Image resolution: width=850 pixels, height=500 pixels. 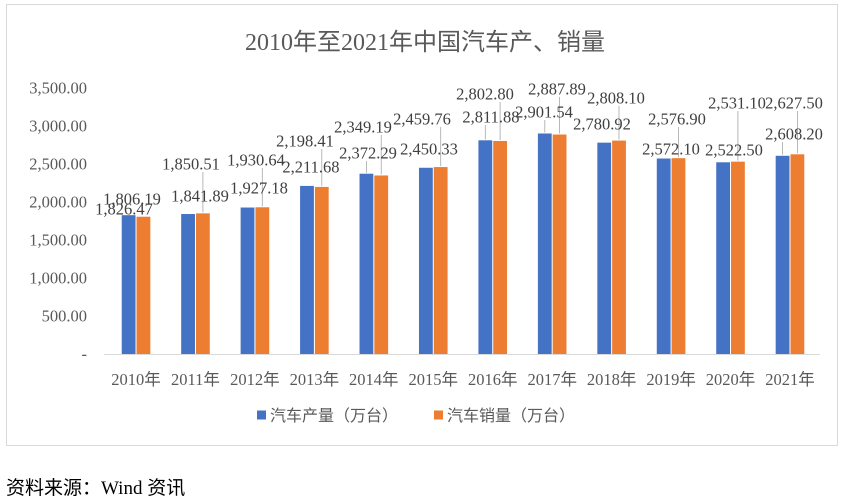 What do you see at coordinates (259, 188) in the screenshot?
I see `data-label-production-2012: 1,927.18` at bounding box center [259, 188].